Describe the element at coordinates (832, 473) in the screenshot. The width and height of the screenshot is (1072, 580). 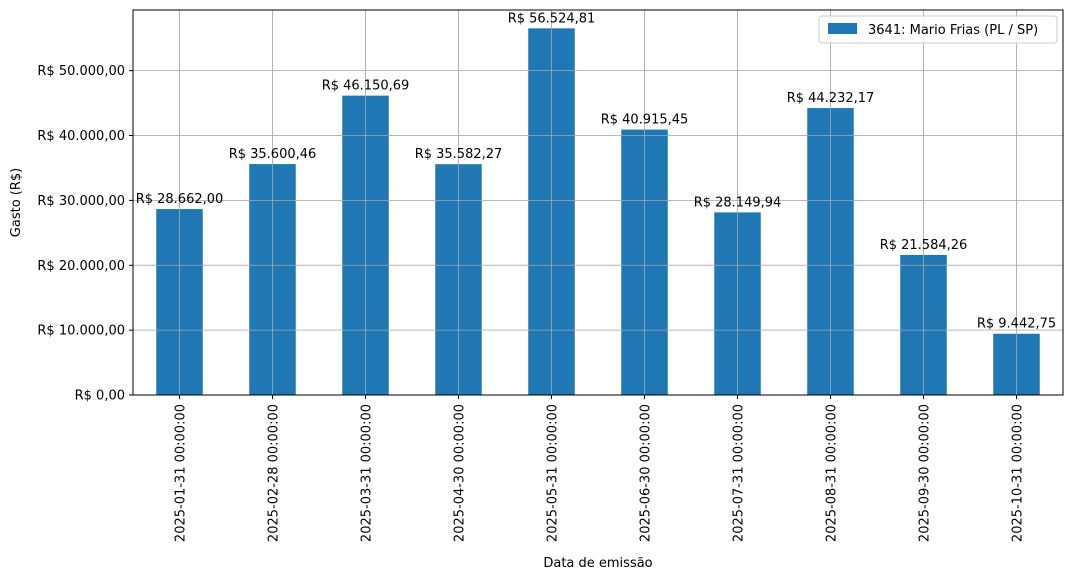
I see `x-tick-label: 2025-08-31 00:00:00` at that location.